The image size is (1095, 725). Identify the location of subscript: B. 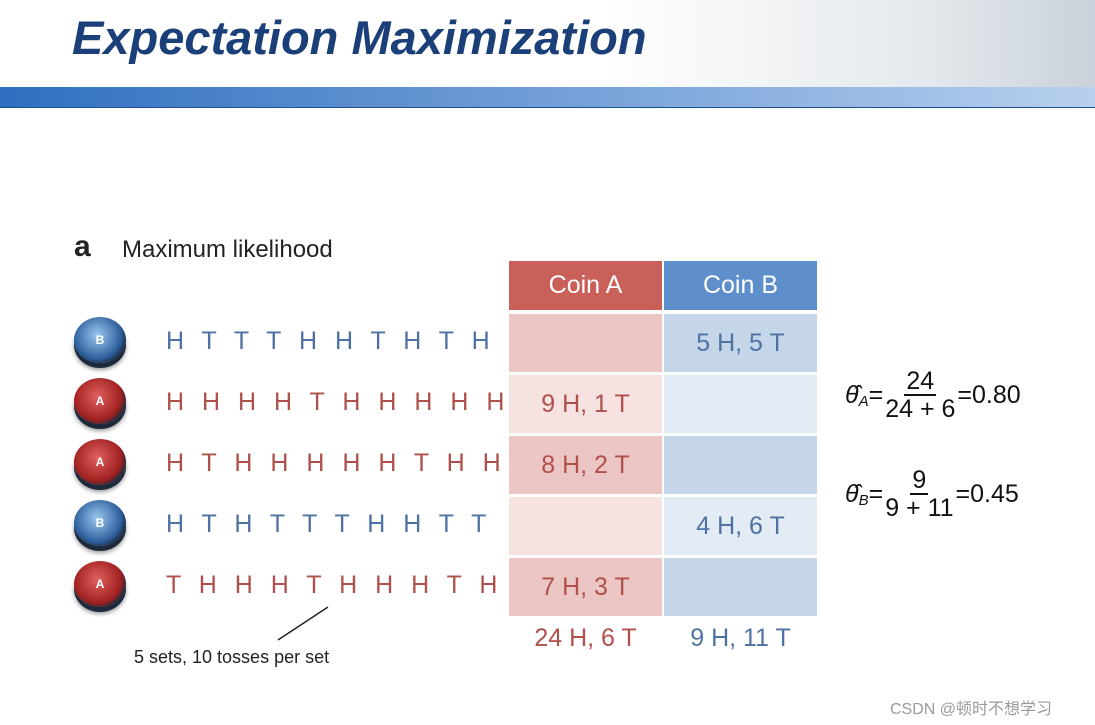
(863, 500).